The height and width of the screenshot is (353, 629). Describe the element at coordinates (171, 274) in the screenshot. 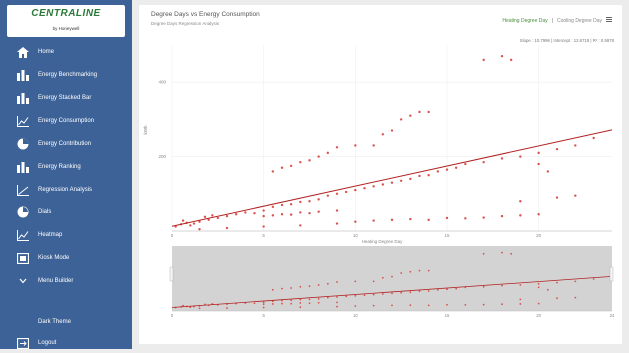

I see `navigator-handle-left` at that location.